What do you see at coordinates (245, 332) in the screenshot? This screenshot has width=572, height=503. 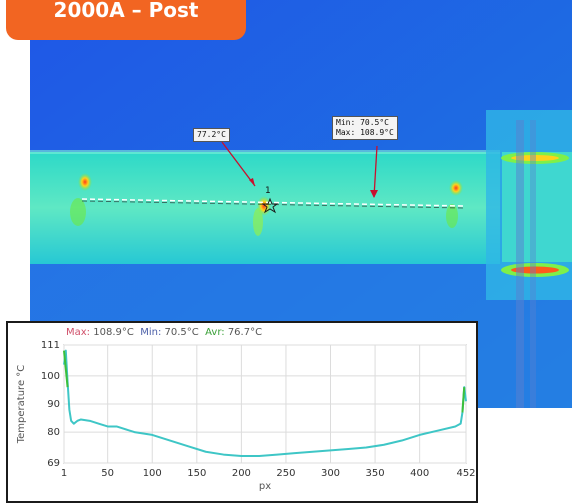 I see `avr-value: 76.7°C` at bounding box center [245, 332].